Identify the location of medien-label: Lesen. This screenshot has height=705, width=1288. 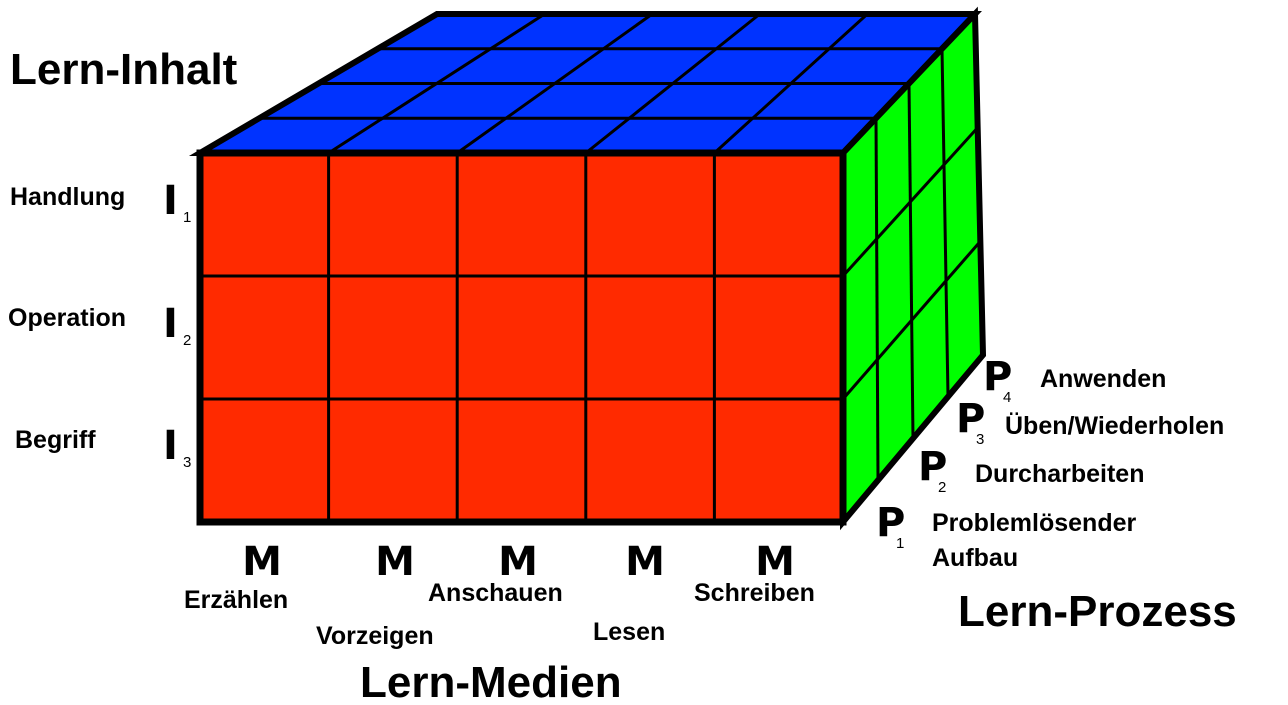
(629, 632).